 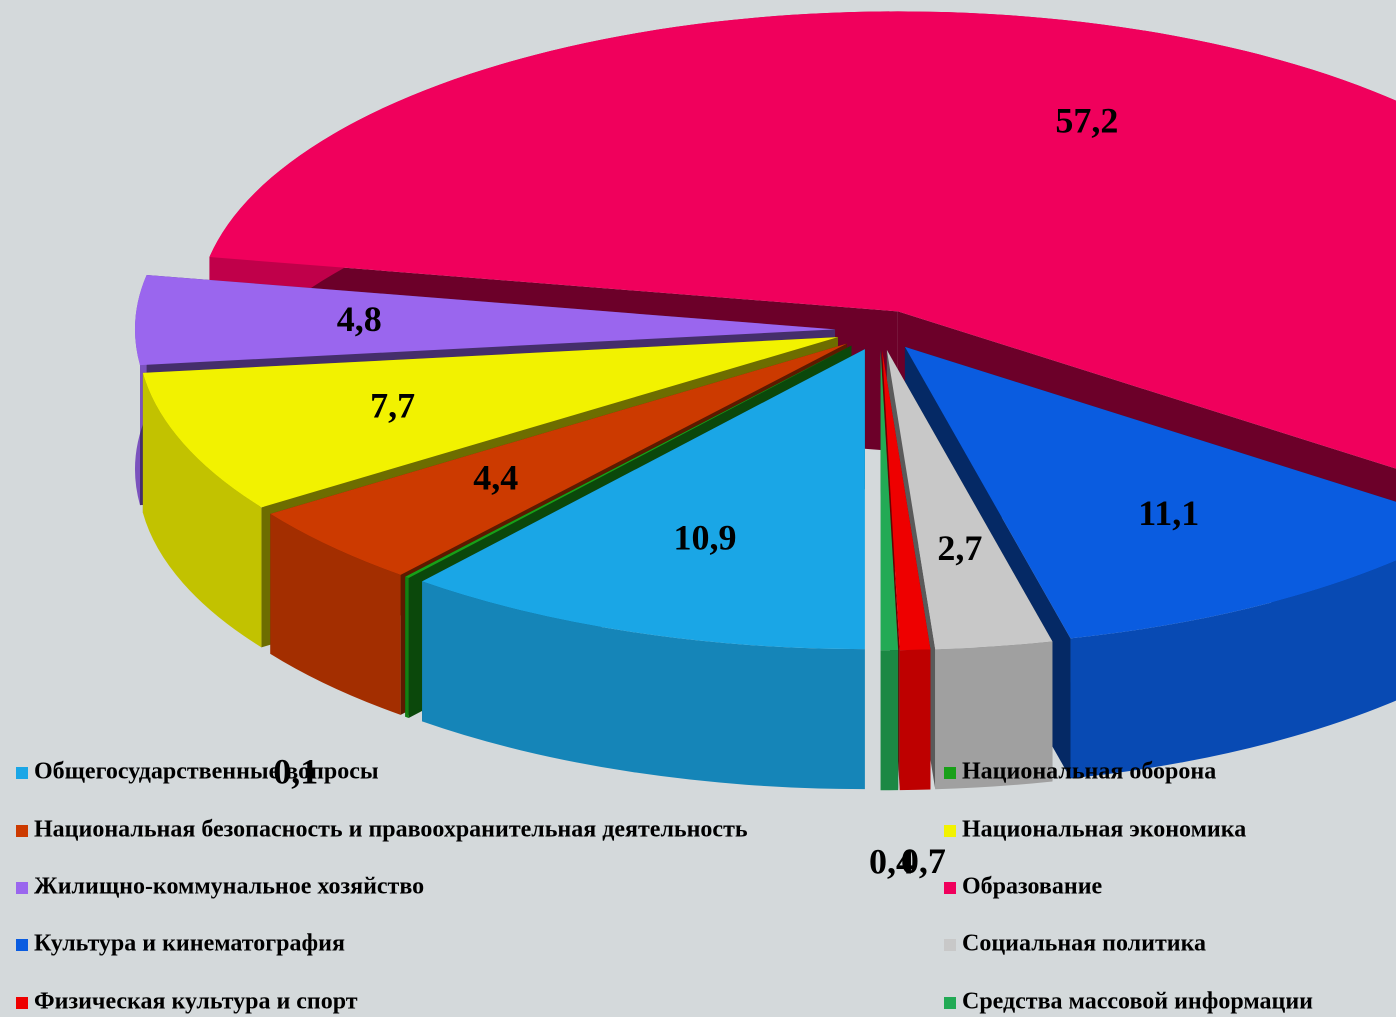 I want to click on data-label: 10,9, so click(x=705, y=537).